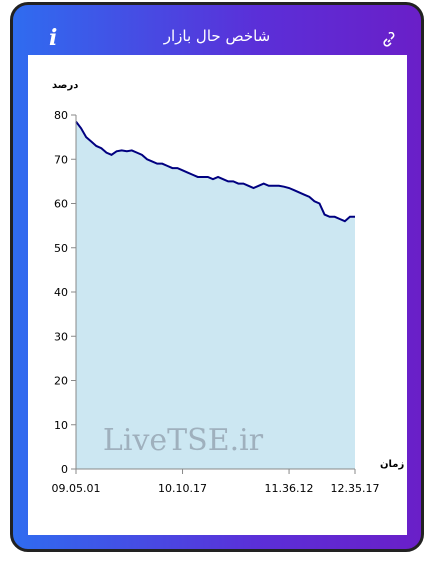 This screenshot has width=433, height=574. Describe the element at coordinates (61, 204) in the screenshot. I see `y-tick-label: 60` at that location.